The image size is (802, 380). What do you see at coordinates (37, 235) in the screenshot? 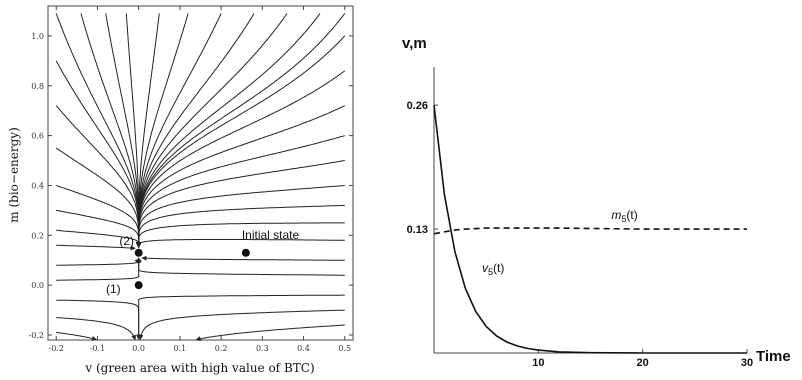
I see `stream-ytick-label: 0.2` at bounding box center [37, 235].